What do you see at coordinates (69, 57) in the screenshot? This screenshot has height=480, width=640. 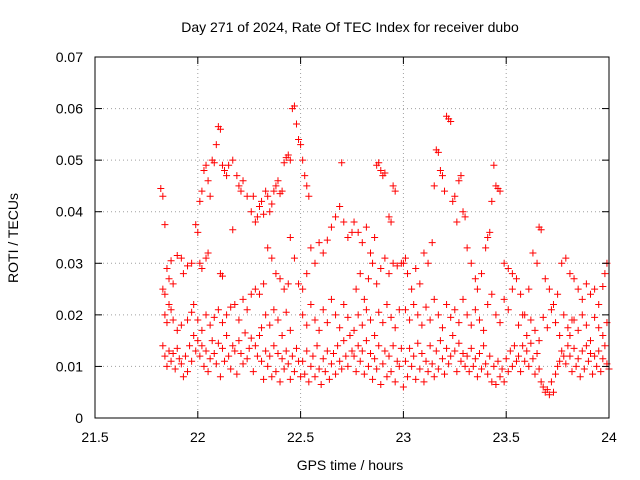 I see `y-tick-label: 0.07` at bounding box center [69, 57].